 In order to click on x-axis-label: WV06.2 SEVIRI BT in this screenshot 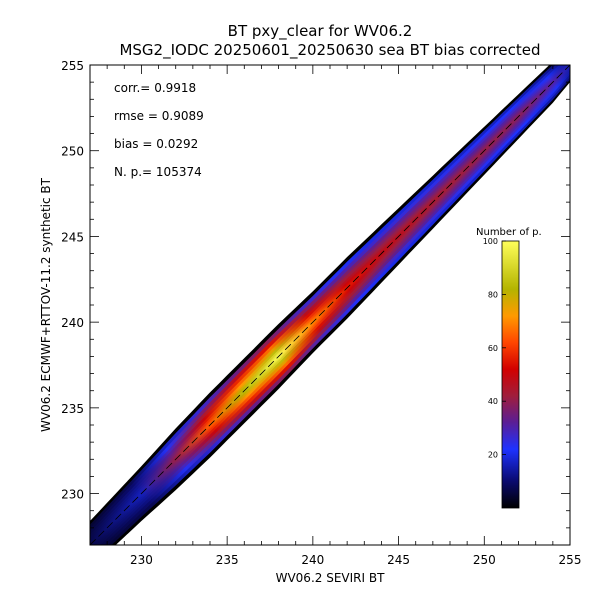, I will do `click(330, 578)`.